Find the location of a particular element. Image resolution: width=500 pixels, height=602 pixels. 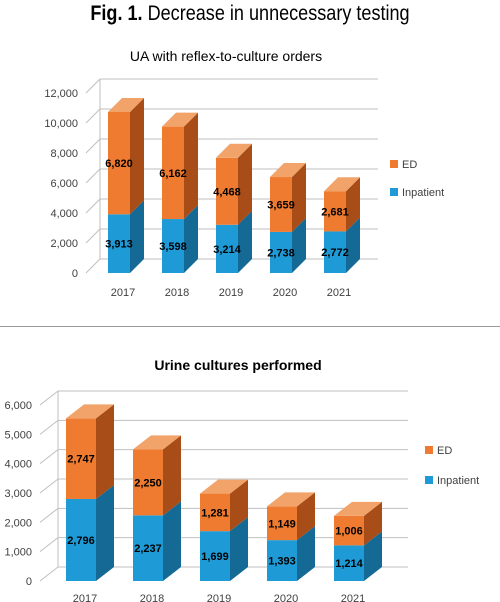

bar-ed-2019: 1,281 is located at coordinates (224, 505).